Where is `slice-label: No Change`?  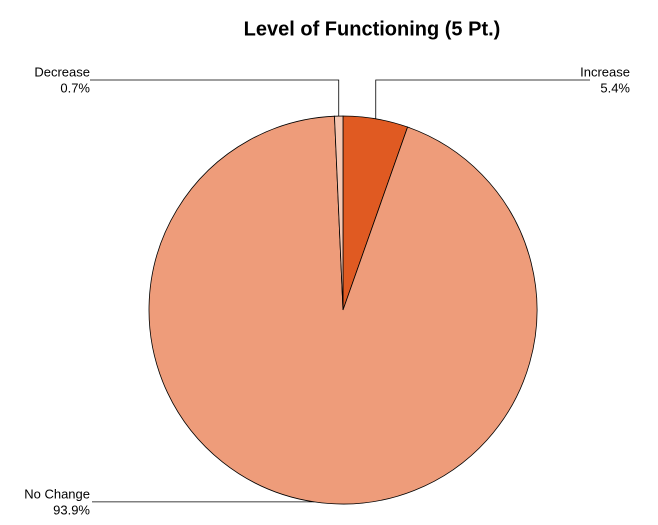 slice-label: No Change is located at coordinates (57, 493).